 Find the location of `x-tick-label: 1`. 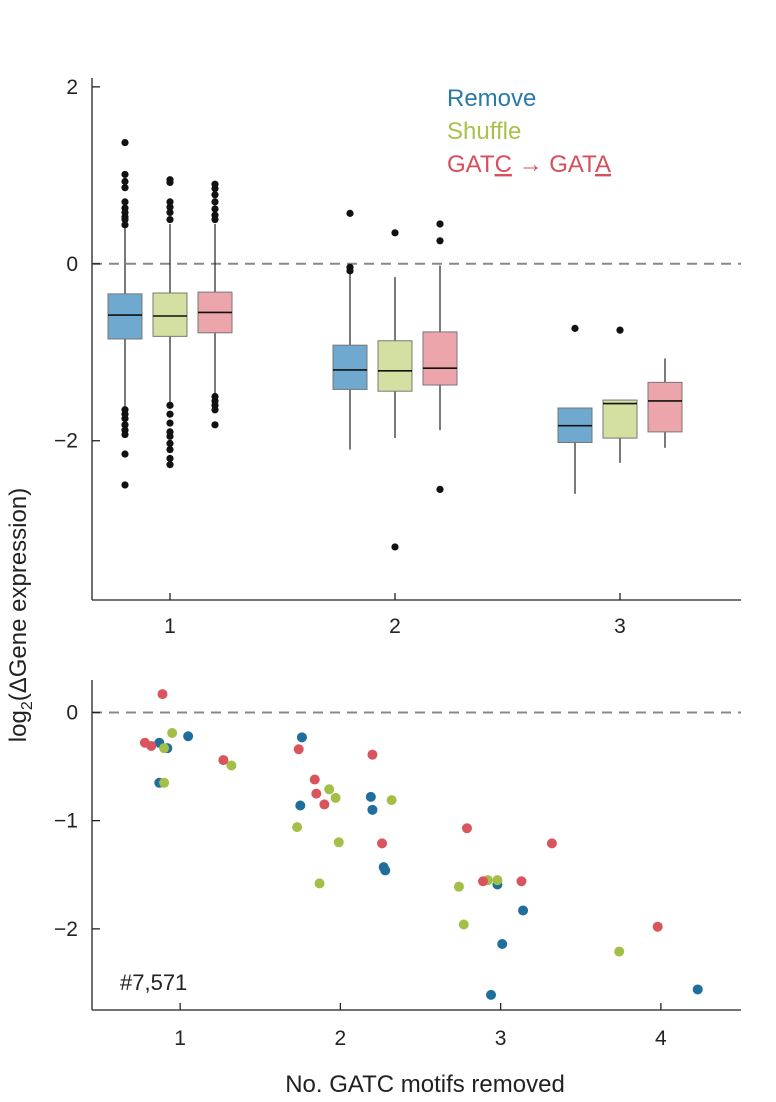

x-tick-label: 1 is located at coordinates (180, 1038).